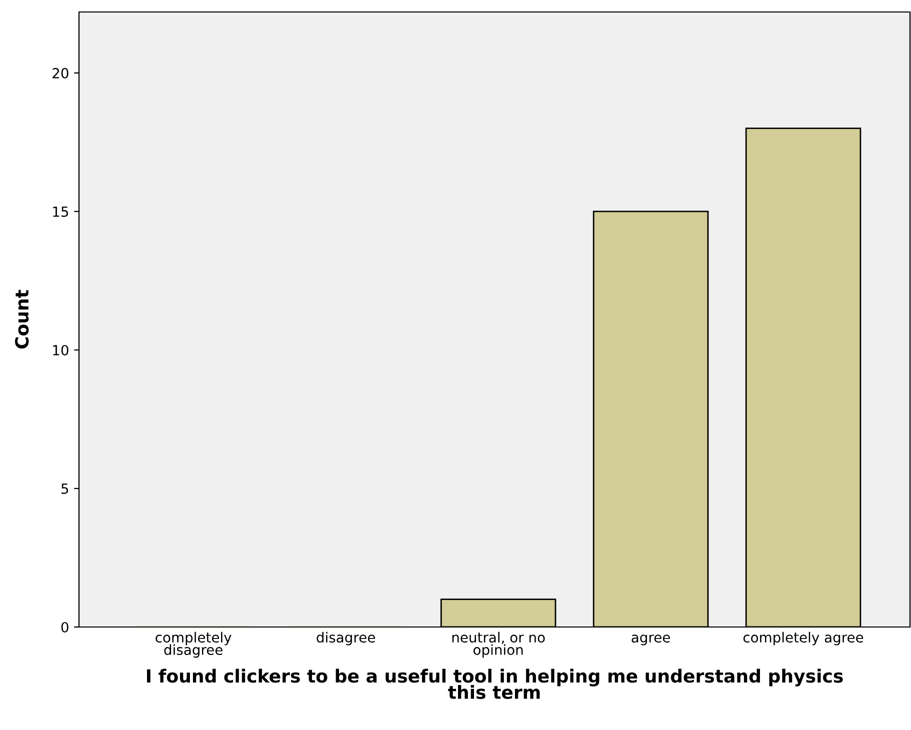 This screenshot has width=911, height=730. I want to click on y-tick-label: 0, so click(64, 627).